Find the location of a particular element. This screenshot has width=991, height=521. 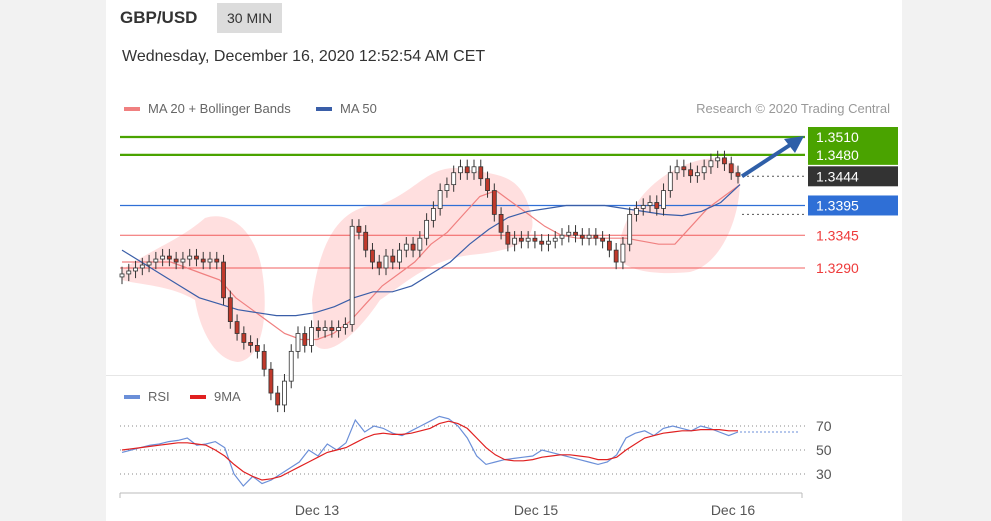

research-credit: Research © 2020 Trading Central is located at coordinates (793, 108).